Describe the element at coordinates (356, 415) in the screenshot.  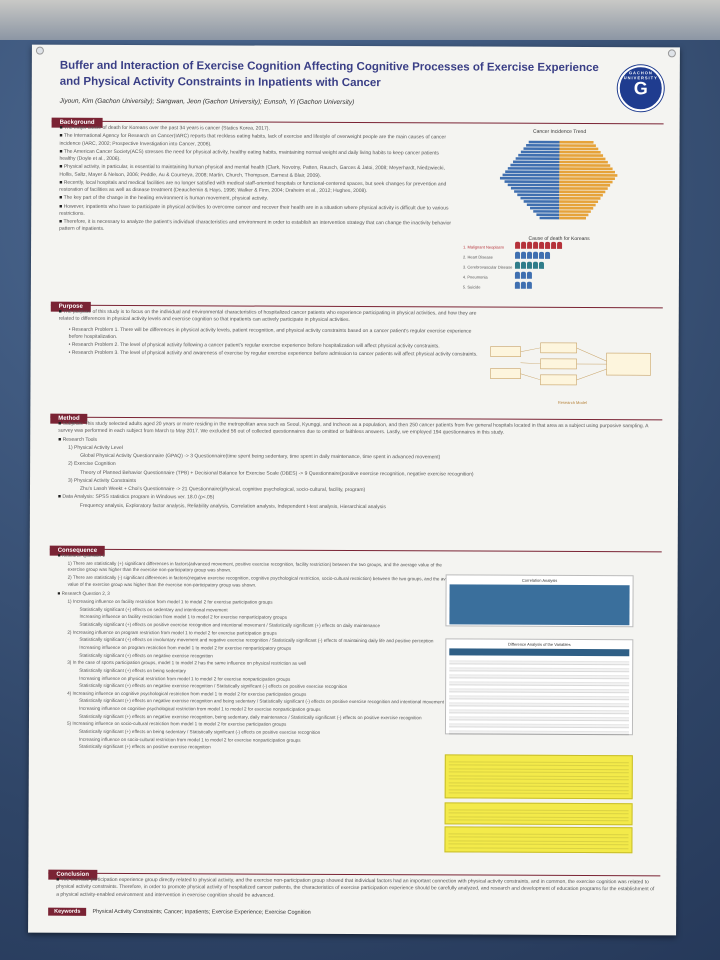
I see `section-header-method: Method` at that location.